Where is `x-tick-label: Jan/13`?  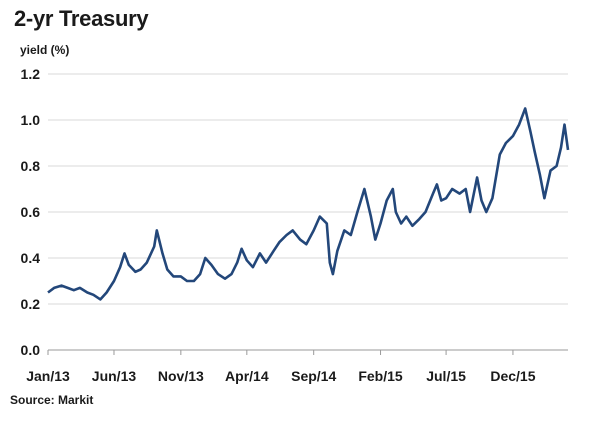 x-tick-label: Jan/13 is located at coordinates (48, 376).